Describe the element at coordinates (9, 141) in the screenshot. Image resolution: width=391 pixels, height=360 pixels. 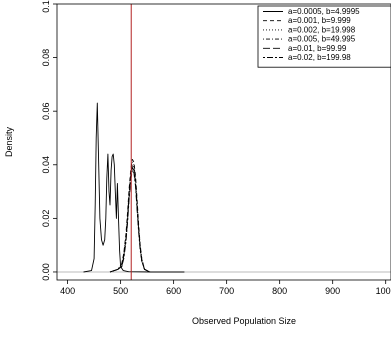
I see `y-axis-label: Density` at that location.